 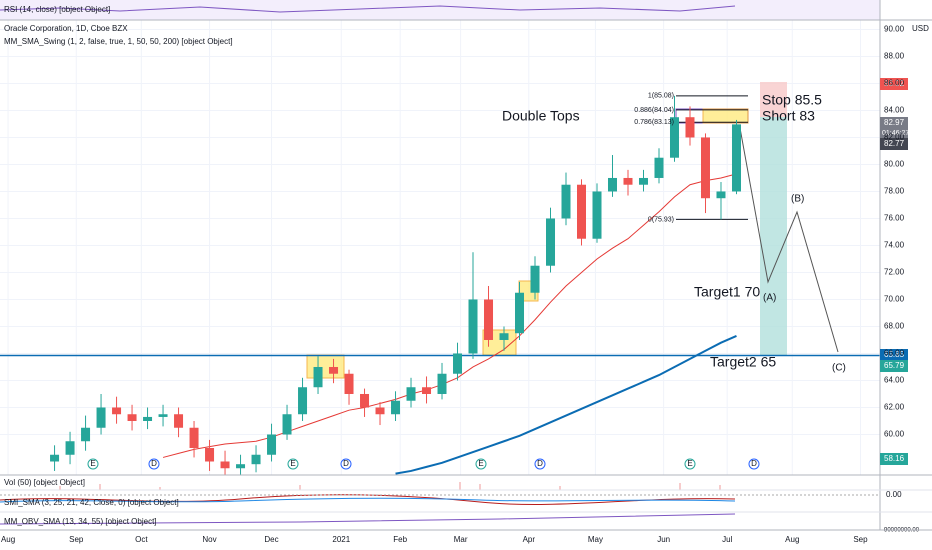 What do you see at coordinates (80, 521) in the screenshot?
I see `indicator-label: MM_OBV_SMA (13, 34, 55) [object Object]` at bounding box center [80, 521].